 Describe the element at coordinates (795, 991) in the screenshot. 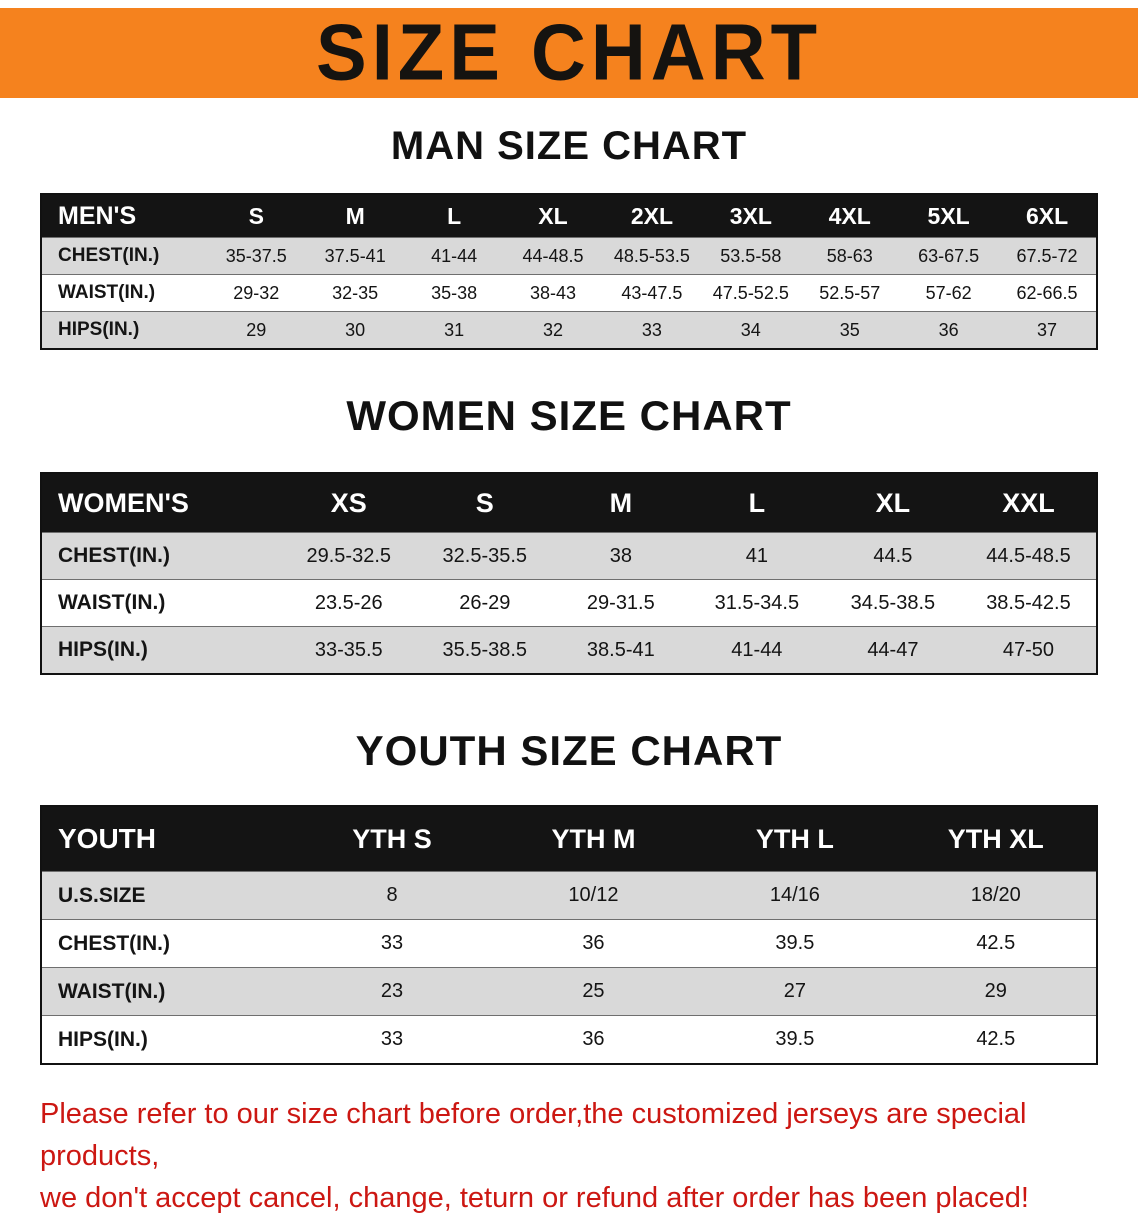

I see `value-cell: 27` at that location.